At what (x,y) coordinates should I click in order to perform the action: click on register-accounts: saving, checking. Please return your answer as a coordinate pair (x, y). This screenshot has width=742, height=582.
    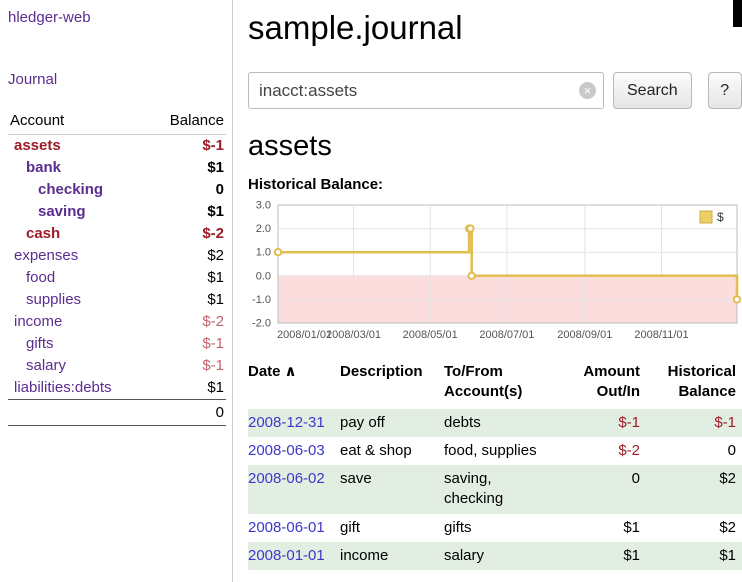
    Looking at the image, I should click on (474, 489).